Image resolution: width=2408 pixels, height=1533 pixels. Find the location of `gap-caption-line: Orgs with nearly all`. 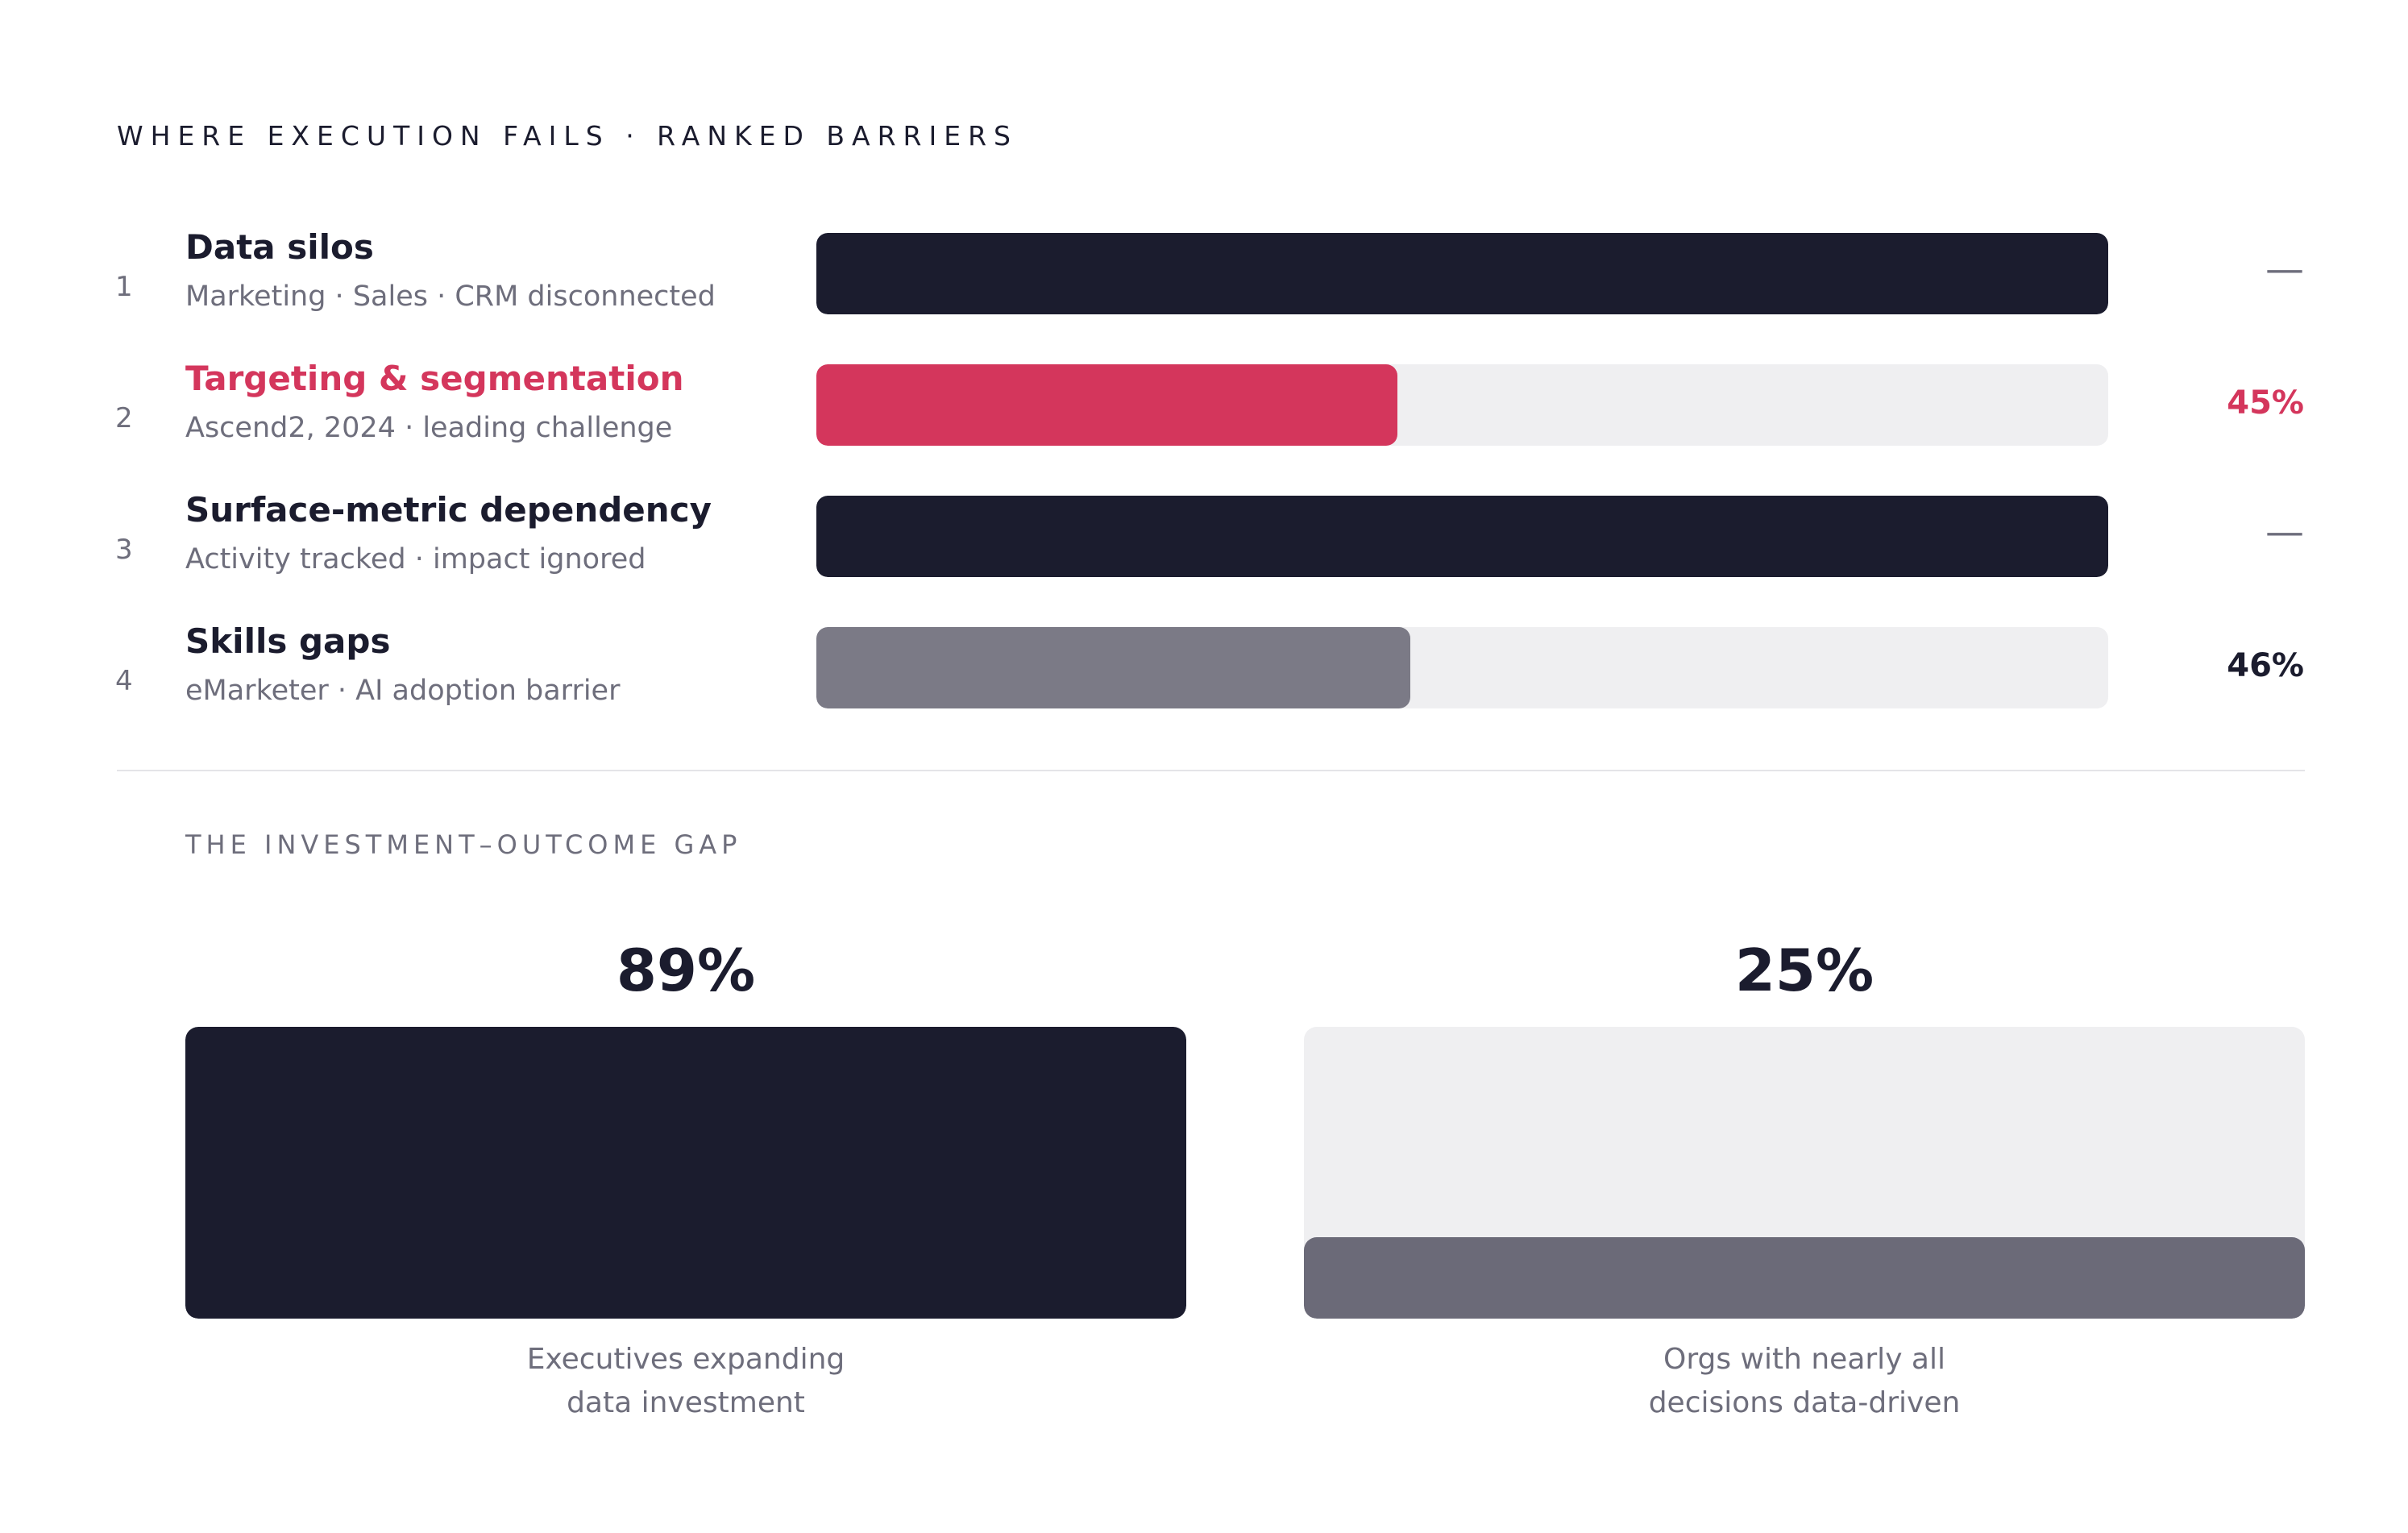

gap-caption-line: Orgs with nearly all is located at coordinates (1804, 1359).